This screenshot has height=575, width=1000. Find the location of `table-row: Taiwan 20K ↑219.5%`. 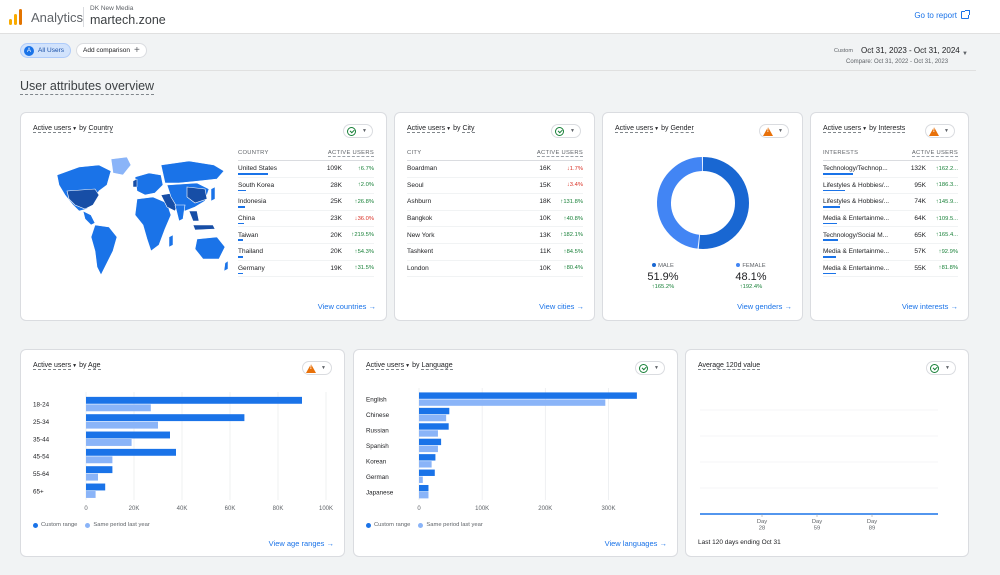

table-row: Taiwan 20K ↑219.5% is located at coordinates (306, 235).